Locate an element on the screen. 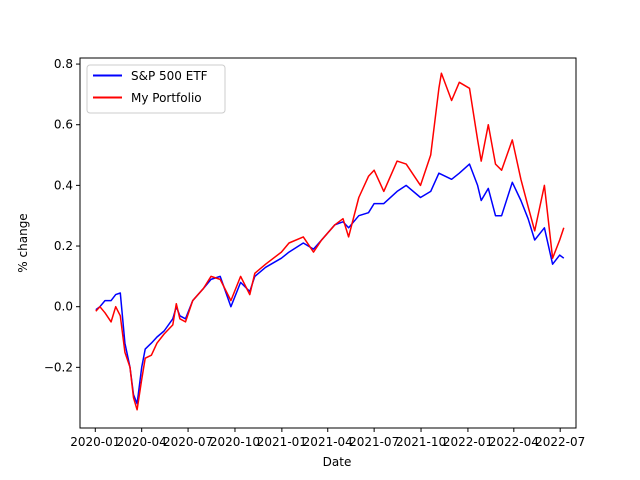  y-tick-label: 0.8 is located at coordinates (63, 64).